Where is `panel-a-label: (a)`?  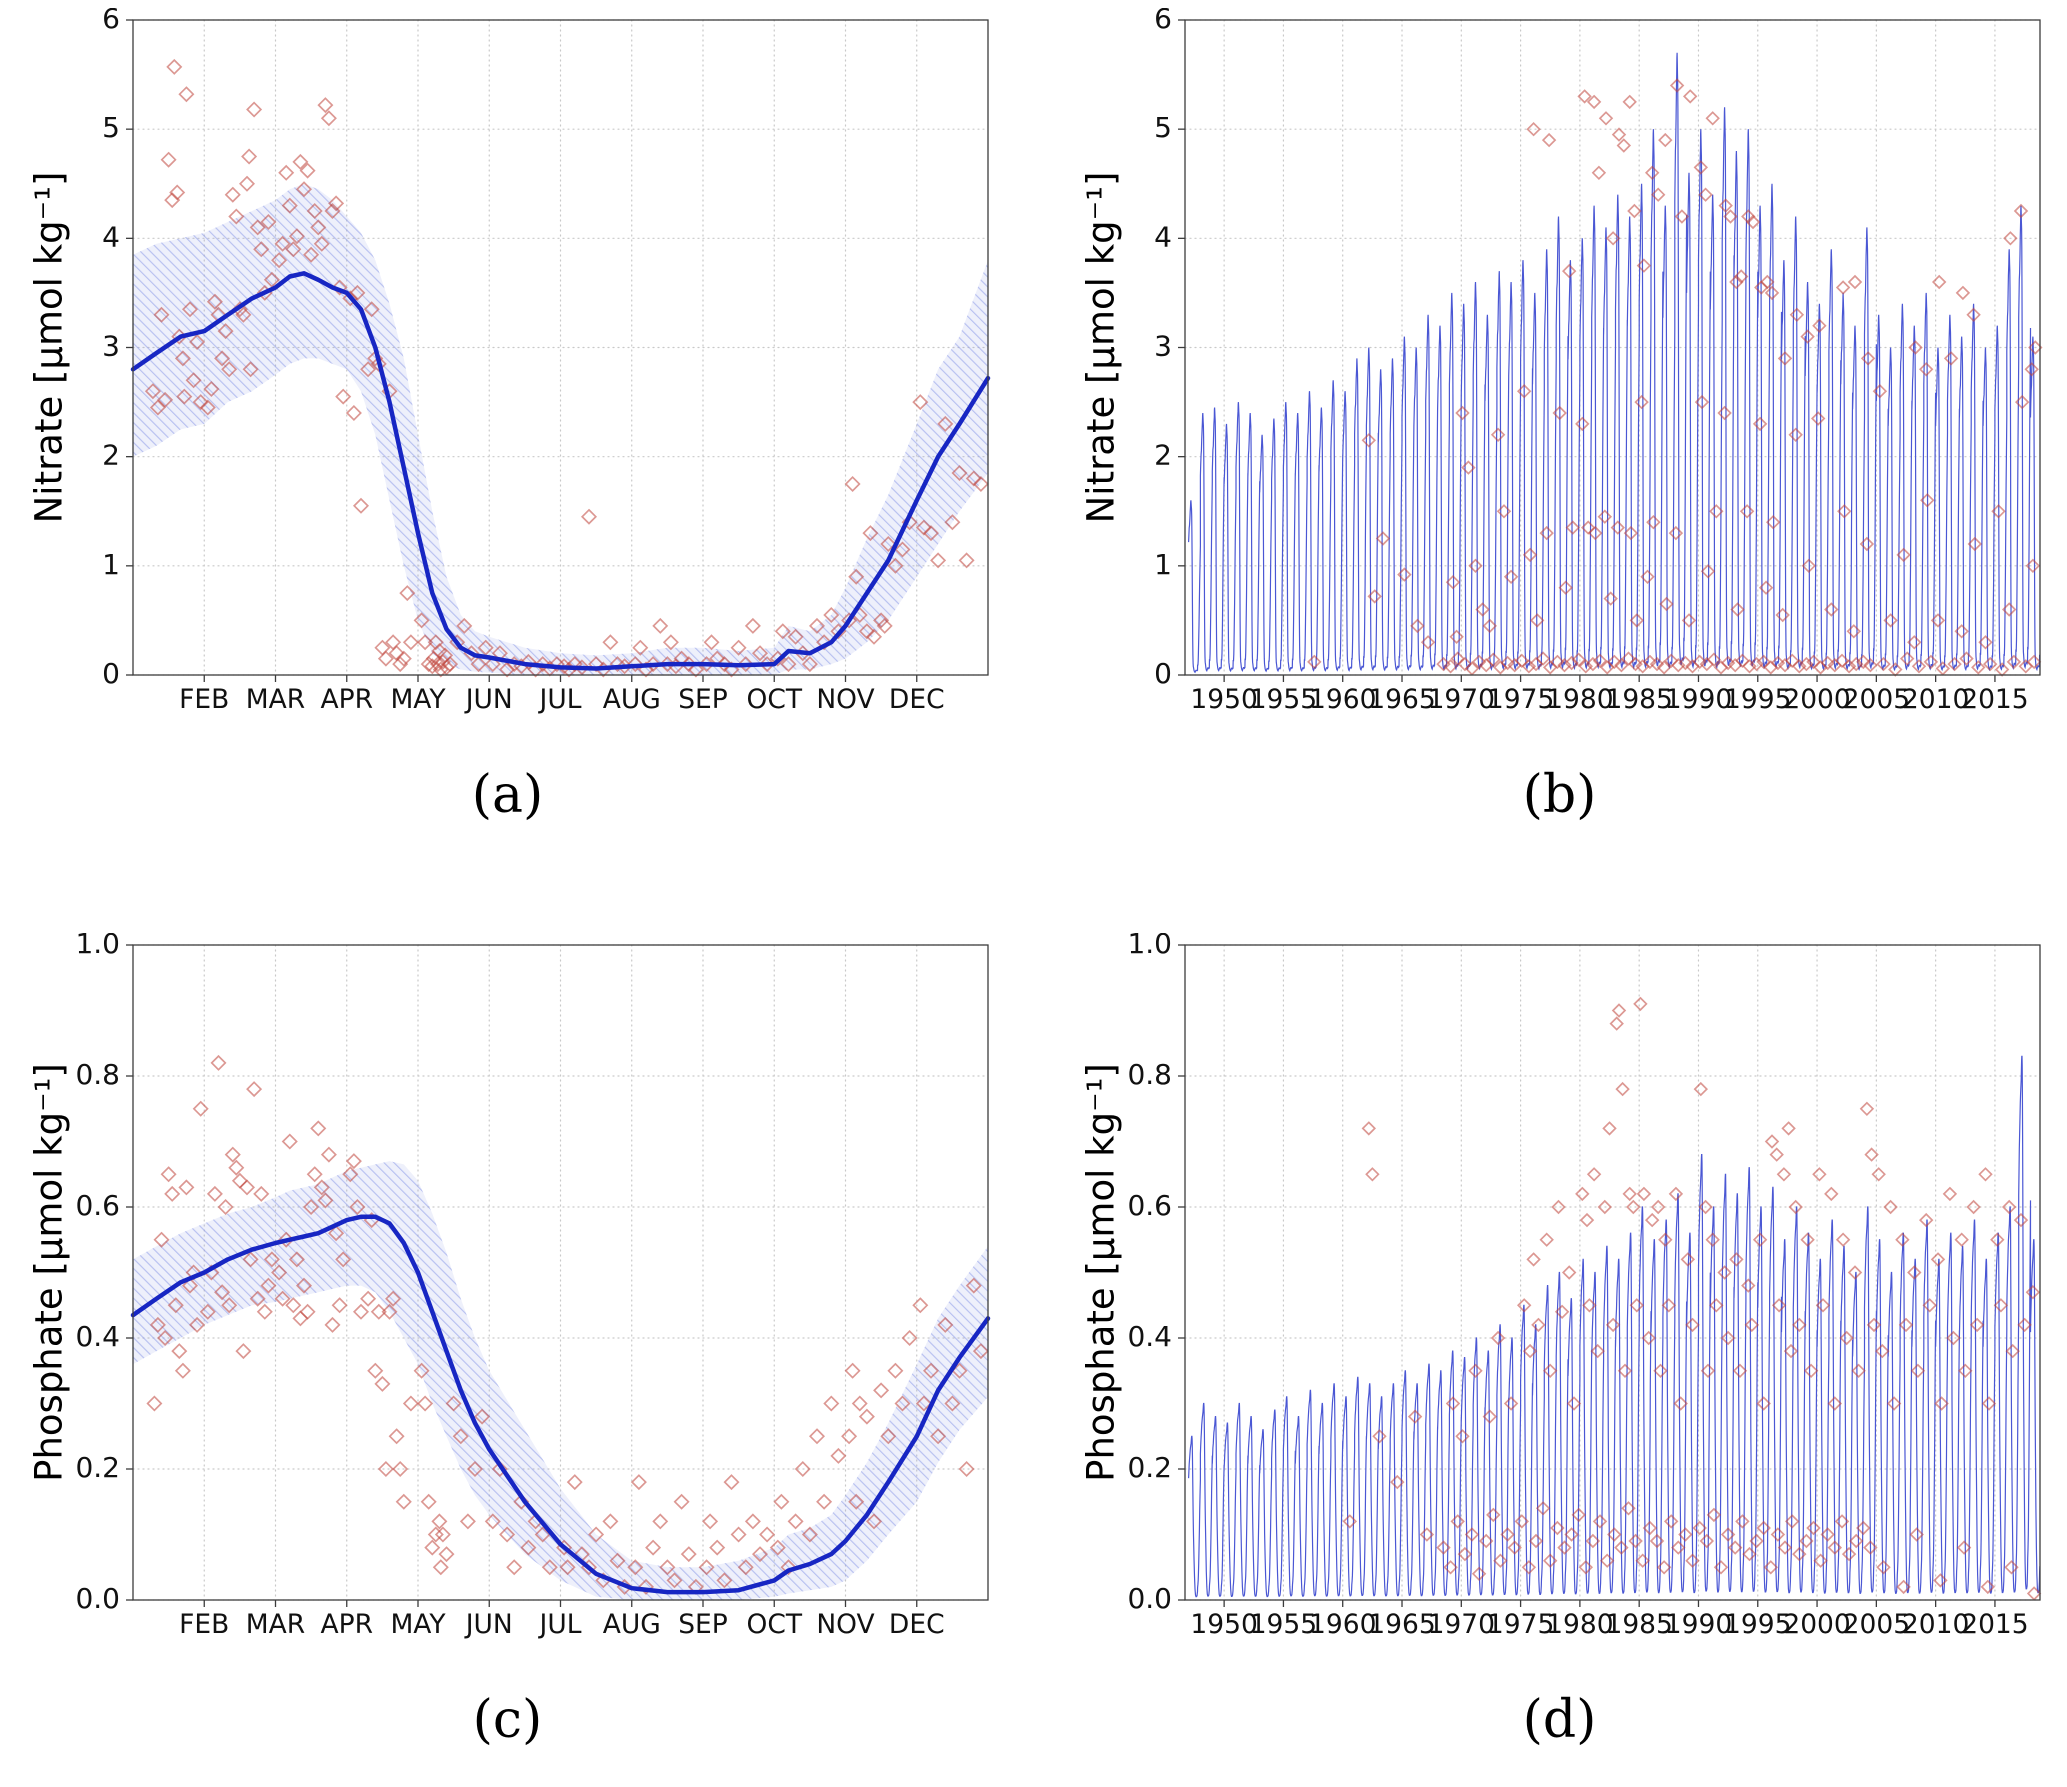
panel-a-label: (a) is located at coordinates (507, 795).